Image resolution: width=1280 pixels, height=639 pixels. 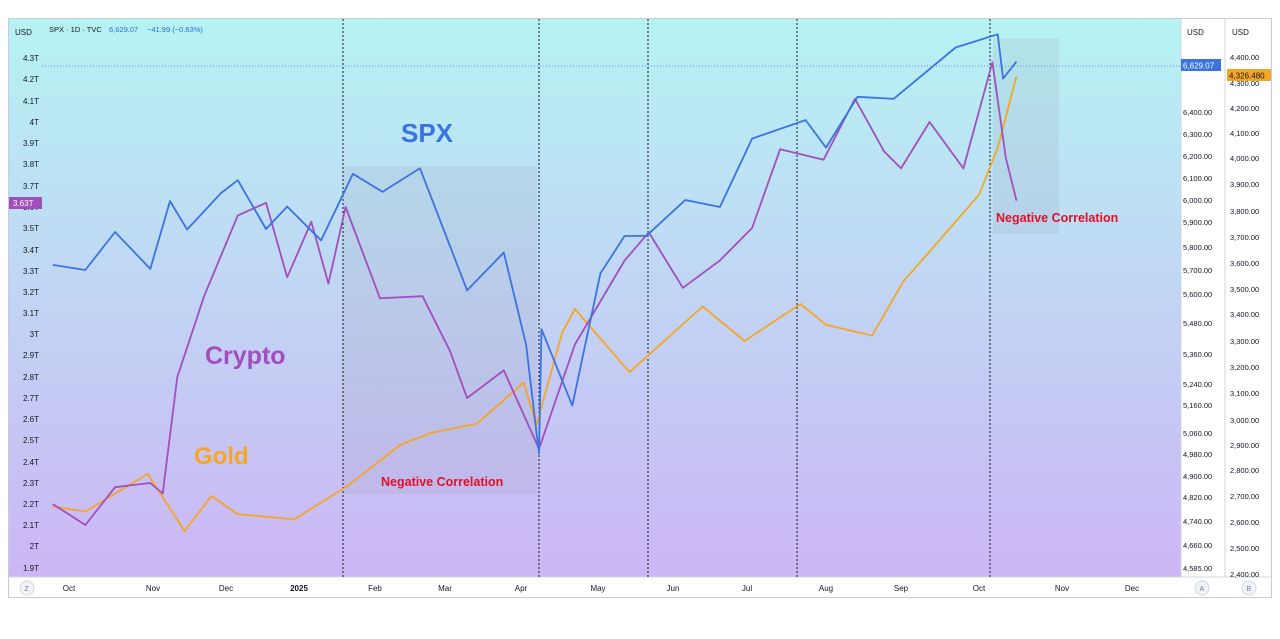 What do you see at coordinates (1244, 108) in the screenshot?
I see `gold-axis-tick: 4,200.00` at bounding box center [1244, 108].